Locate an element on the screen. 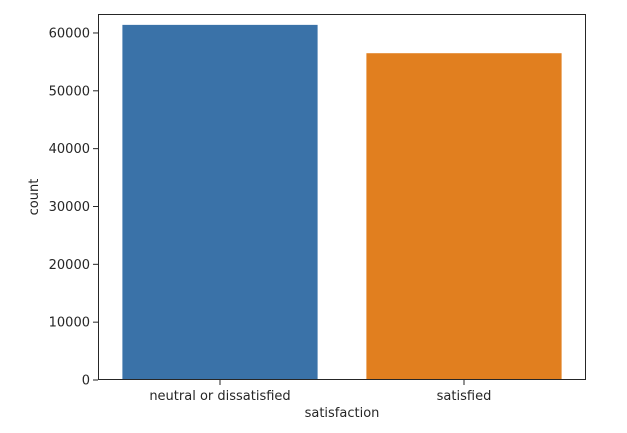  y-tick-label: 20000 is located at coordinates (69, 265).